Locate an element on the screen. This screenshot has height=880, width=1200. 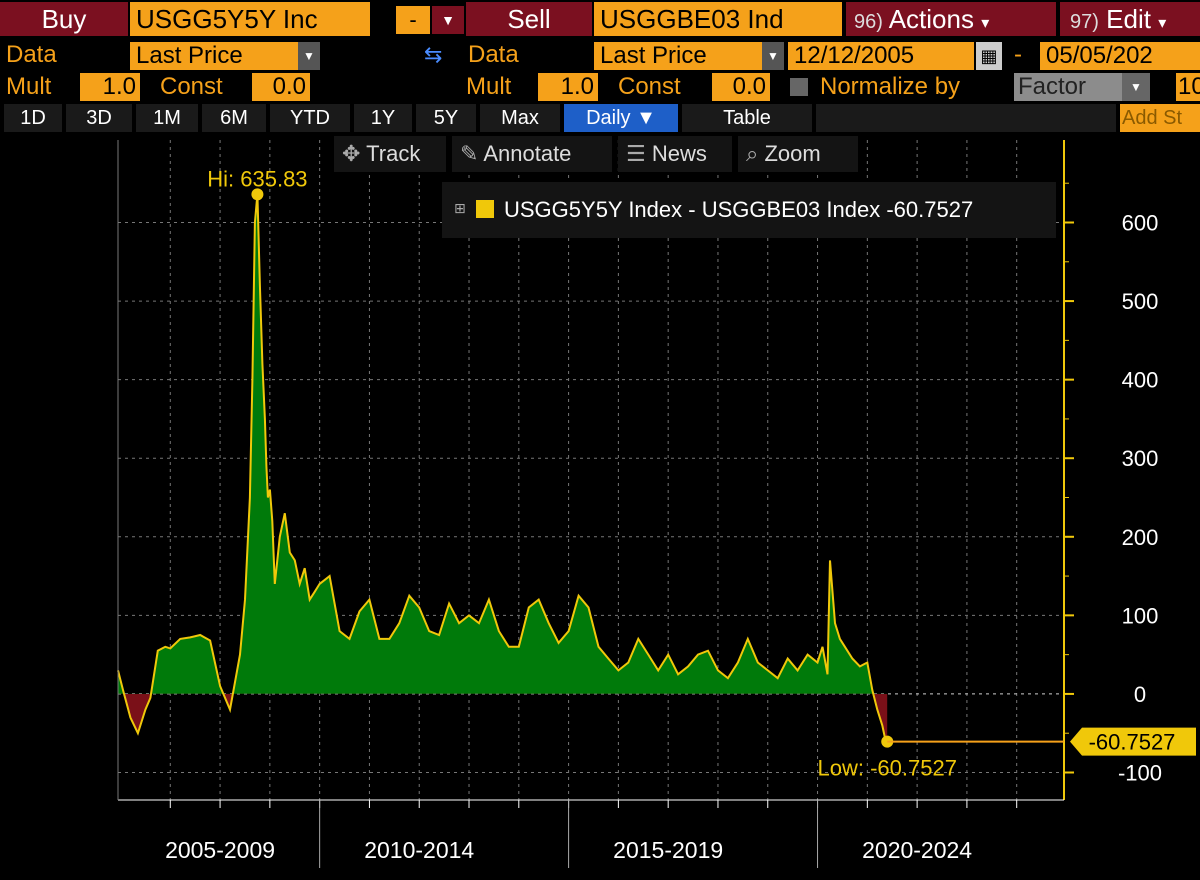
const-field-right: 0.0 is located at coordinates (741, 87).